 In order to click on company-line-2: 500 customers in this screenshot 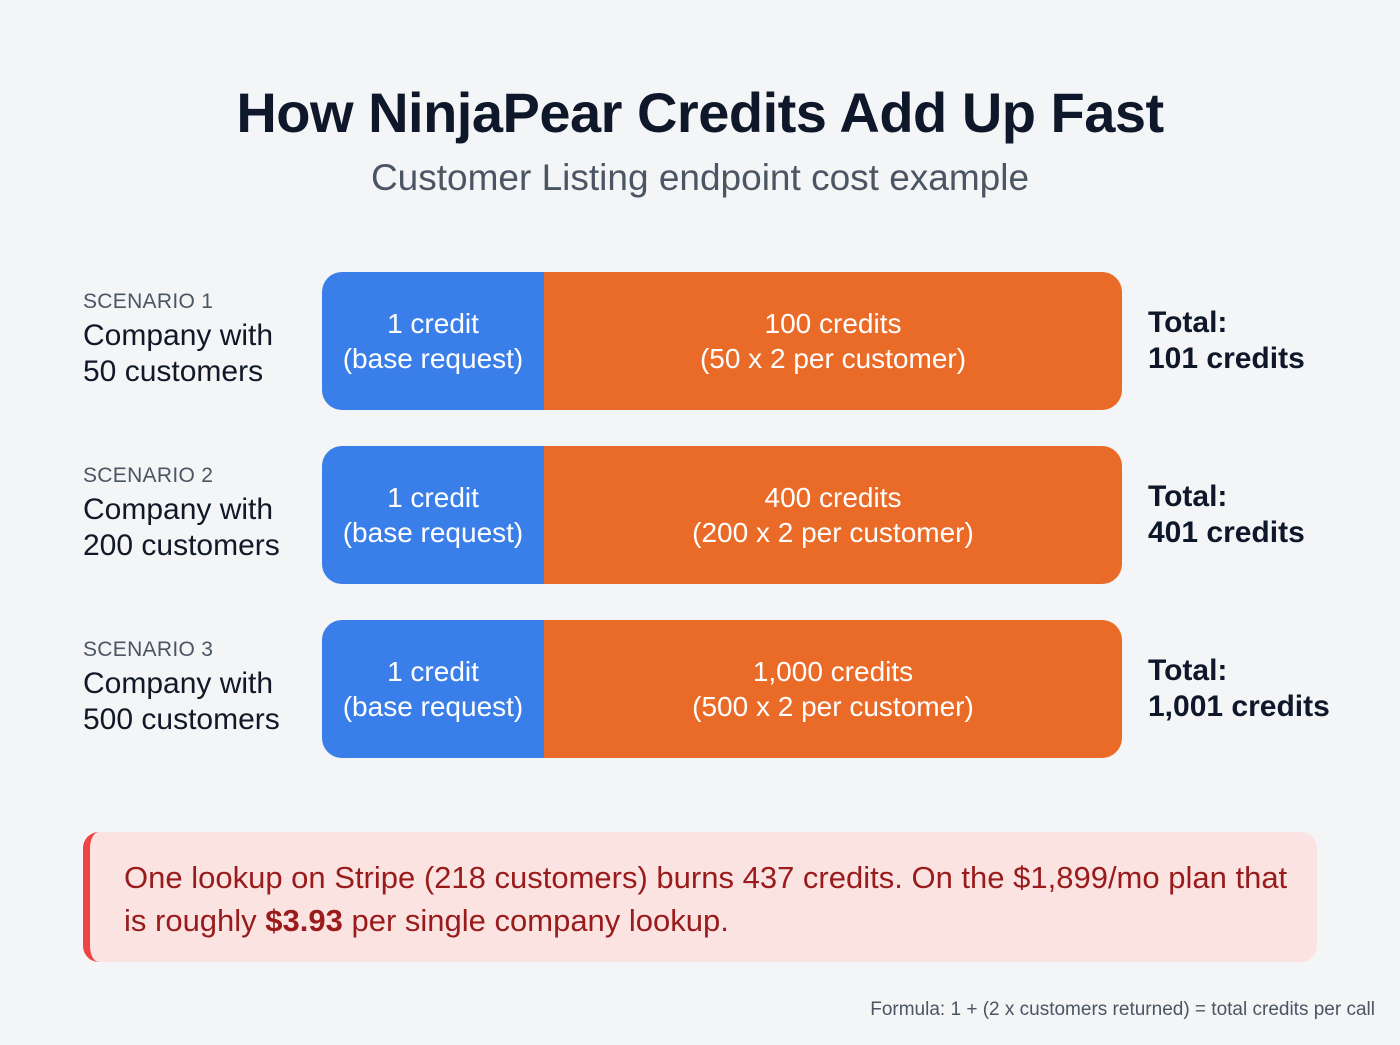, I will do `click(181, 719)`.